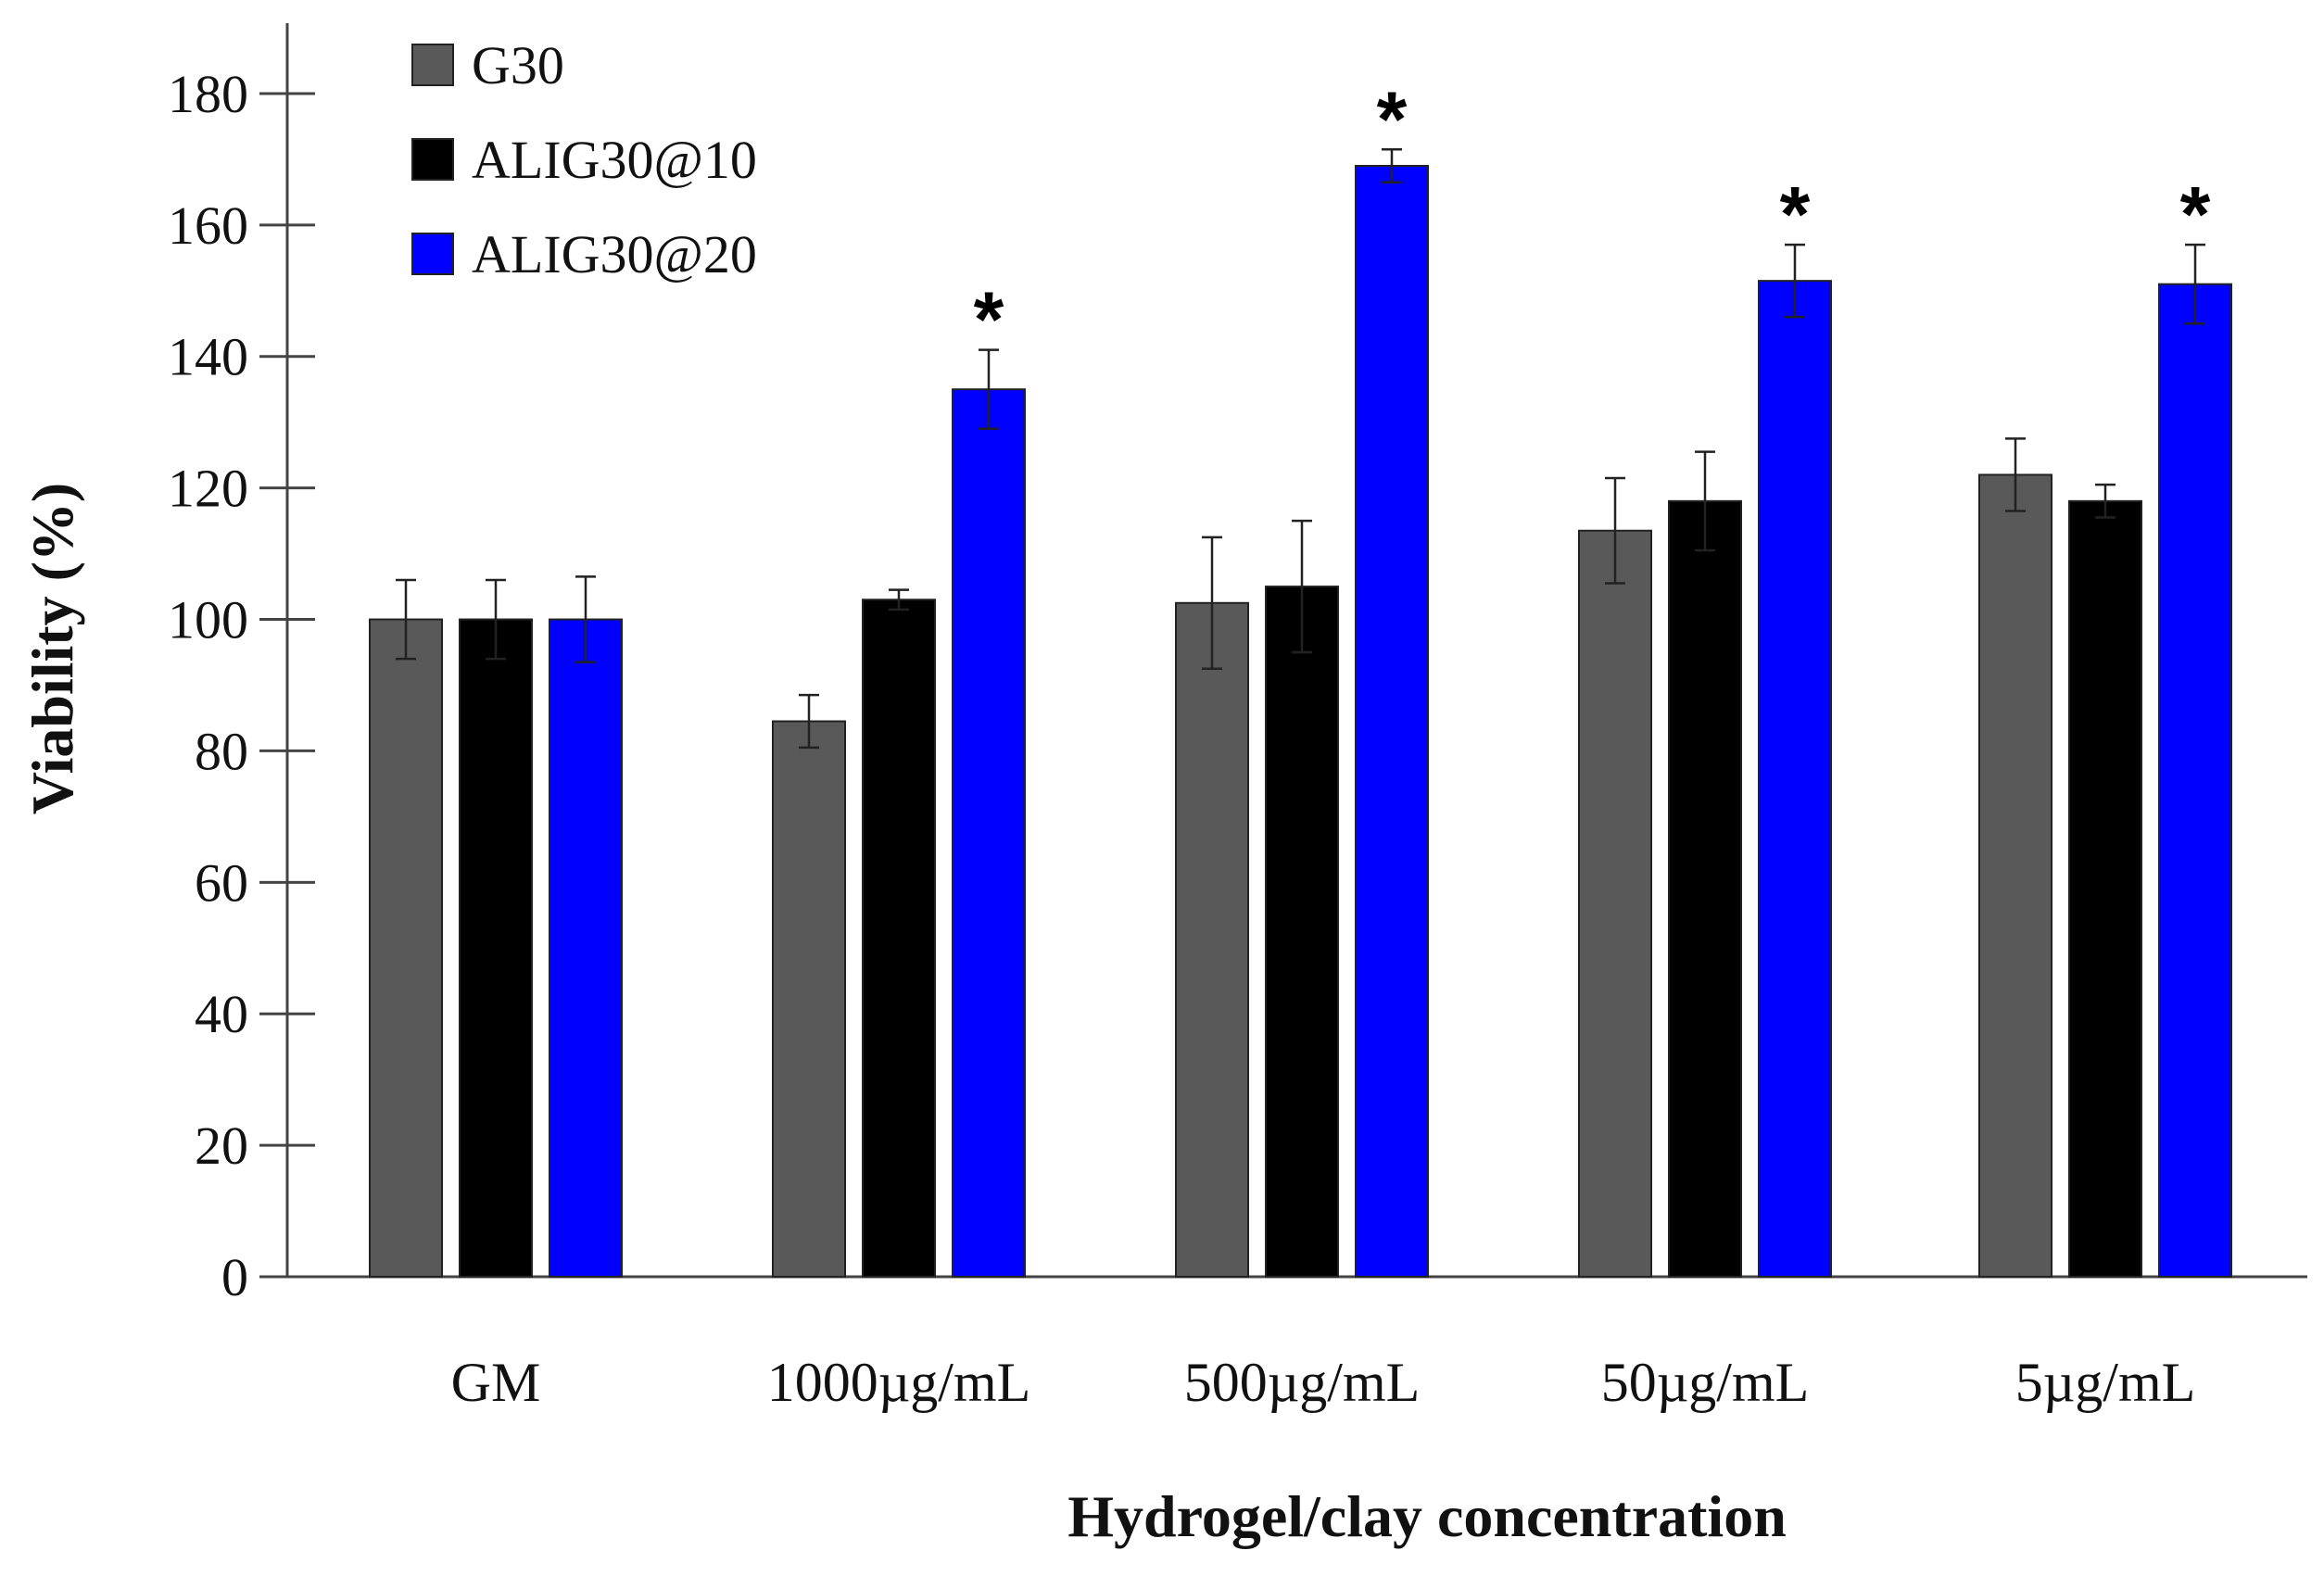 The width and height of the screenshot is (2324, 1576). I want to click on y-tick-label: 40, so click(221, 1014).